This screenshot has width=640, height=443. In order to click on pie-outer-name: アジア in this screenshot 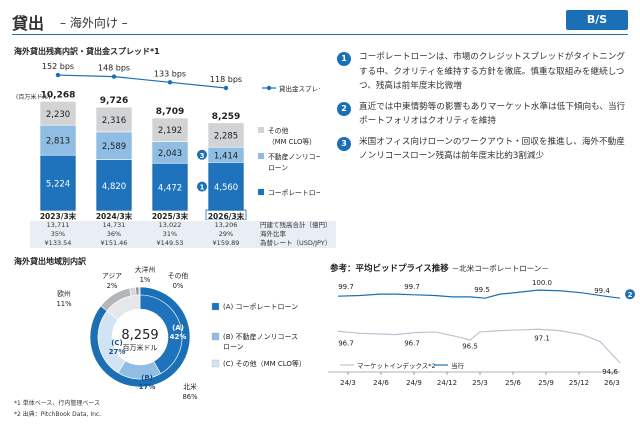, I will do `click(112, 276)`.